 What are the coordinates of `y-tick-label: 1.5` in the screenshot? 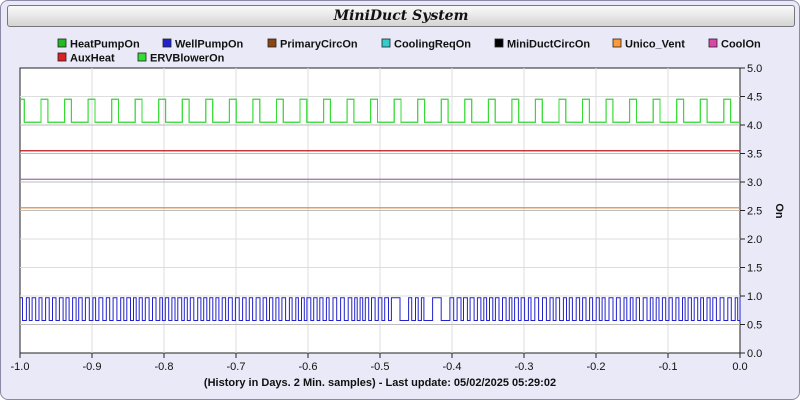 It's located at (754, 269).